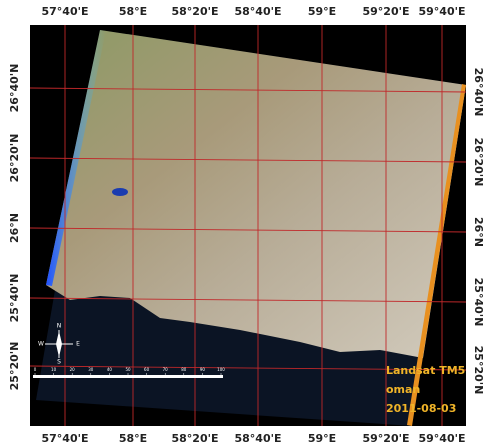 The height and width of the screenshot is (448, 491). What do you see at coordinates (166, 369) in the screenshot?
I see `scale-label: 70` at bounding box center [166, 369].